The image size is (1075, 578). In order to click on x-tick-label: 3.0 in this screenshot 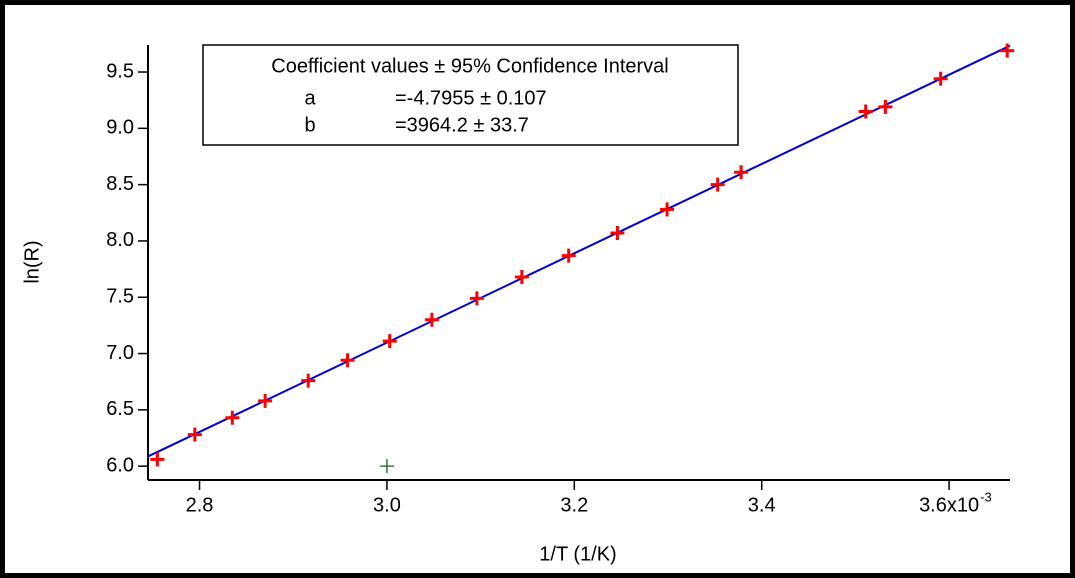, I will do `click(387, 505)`.